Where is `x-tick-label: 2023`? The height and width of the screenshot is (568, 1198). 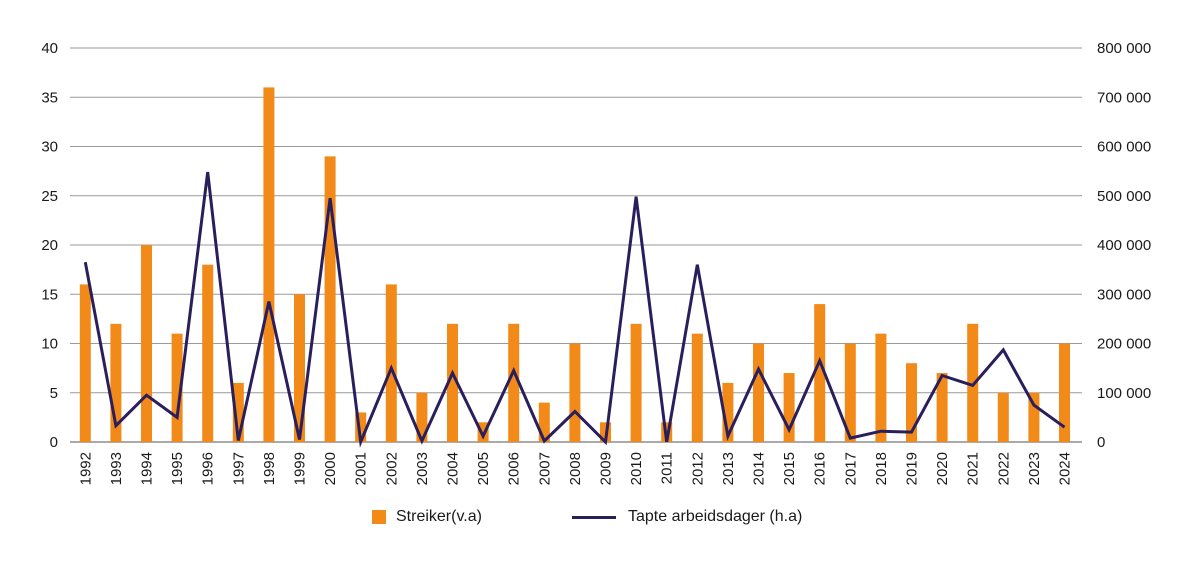
x-tick-label: 2023 is located at coordinates (1034, 468).